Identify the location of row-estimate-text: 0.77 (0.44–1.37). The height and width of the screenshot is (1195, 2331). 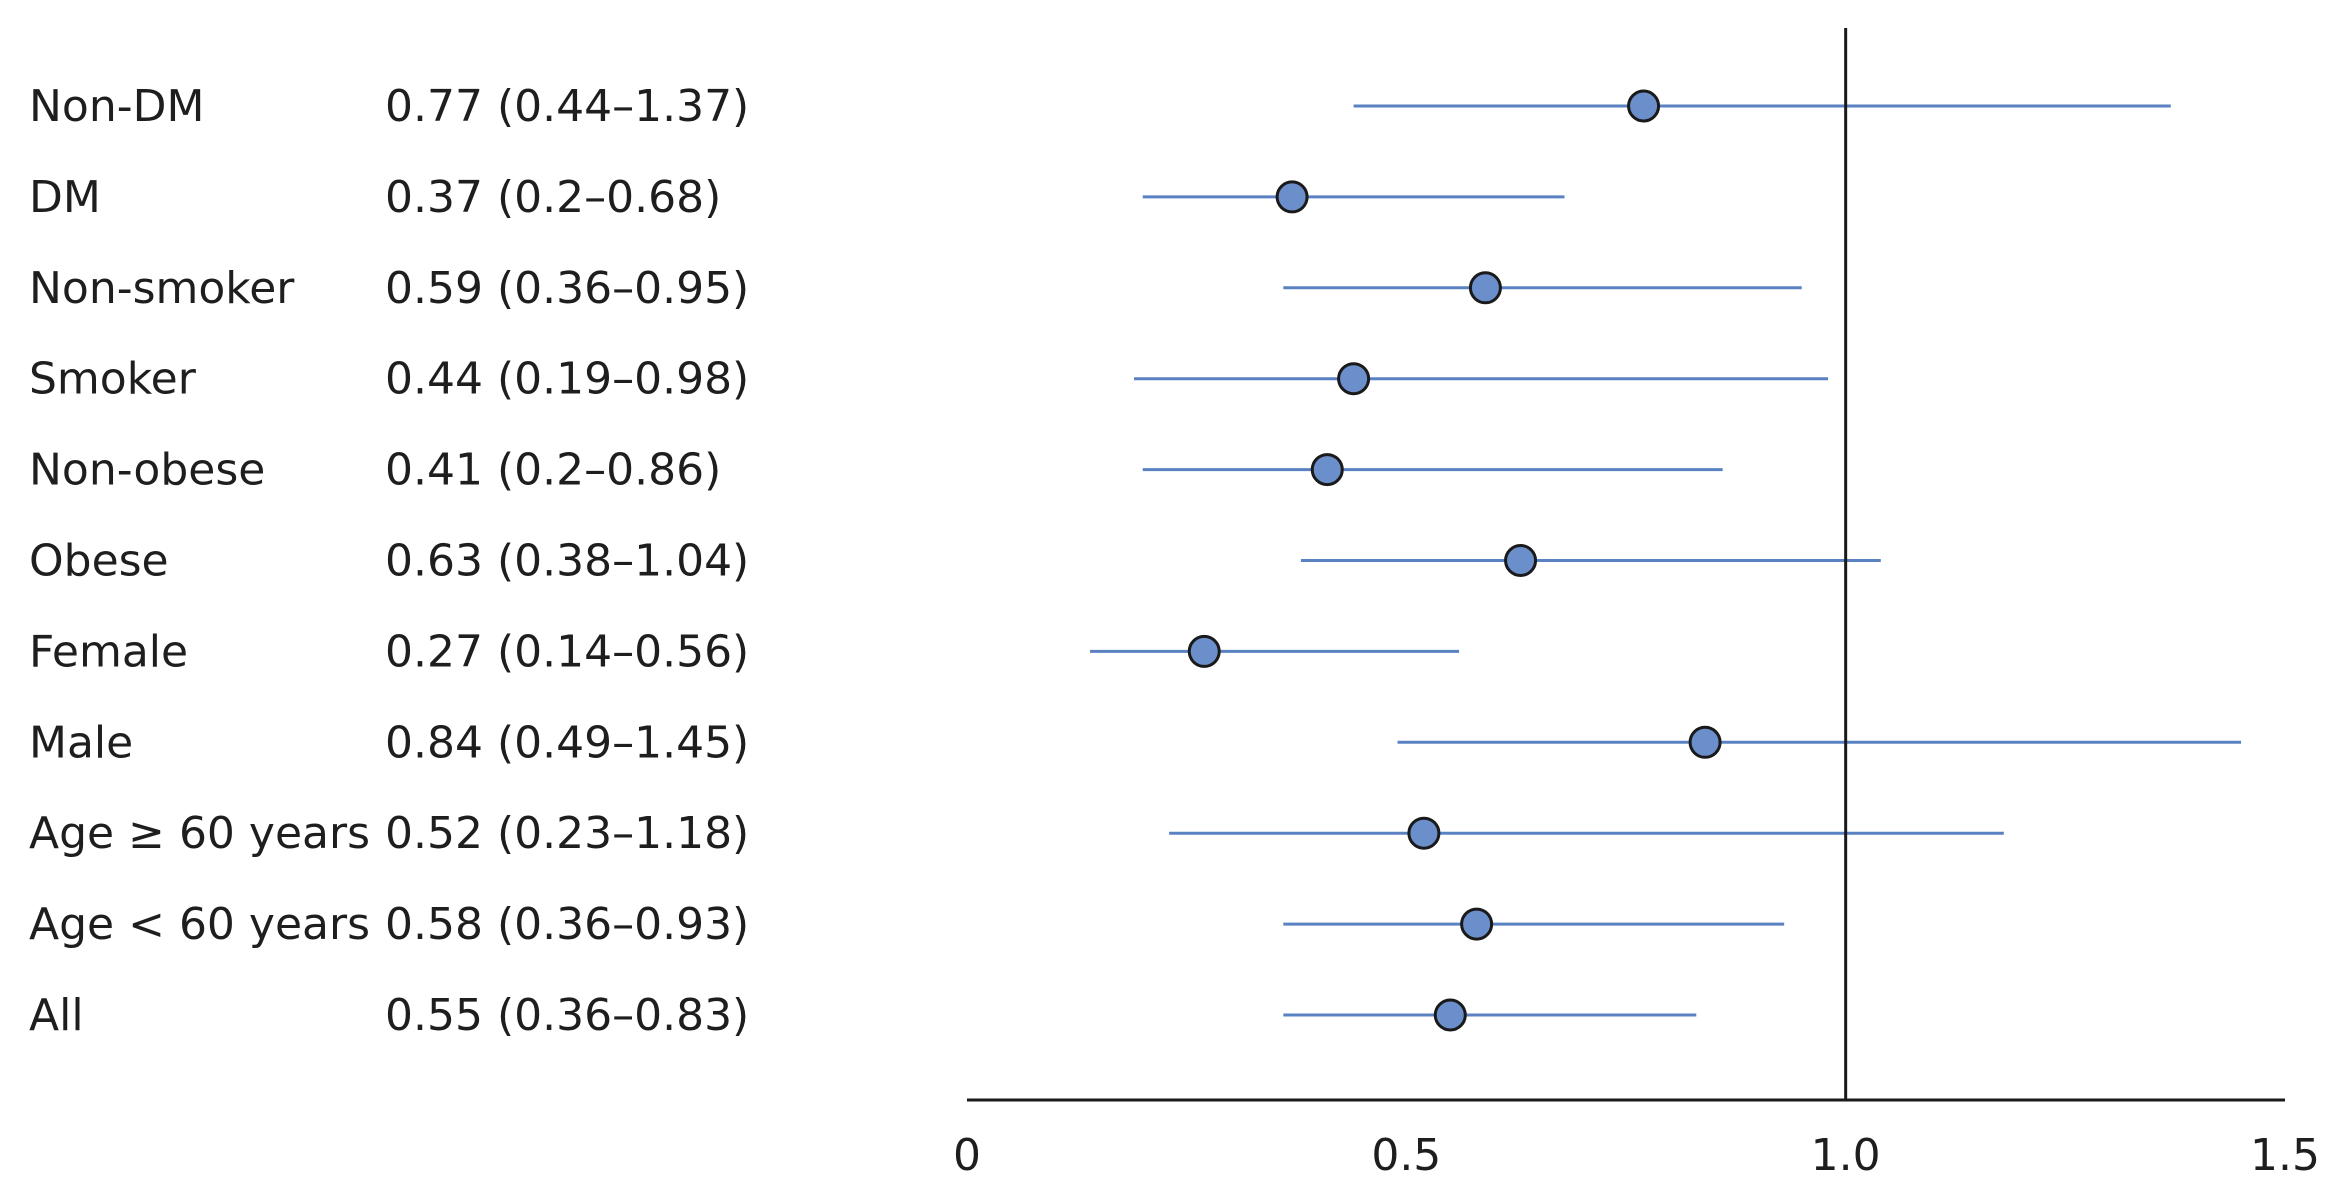
(567, 106).